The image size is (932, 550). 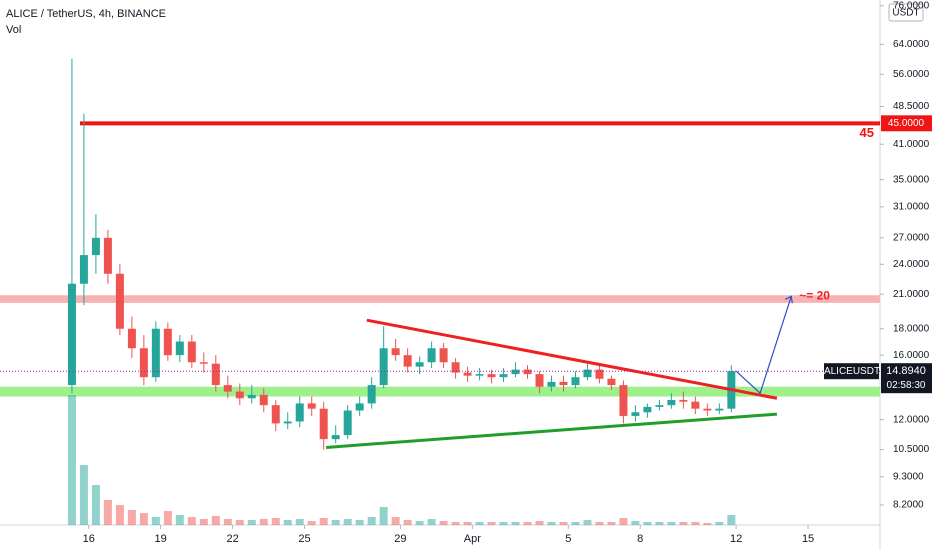 I want to click on x-tick-label: Apr, so click(x=472, y=539).